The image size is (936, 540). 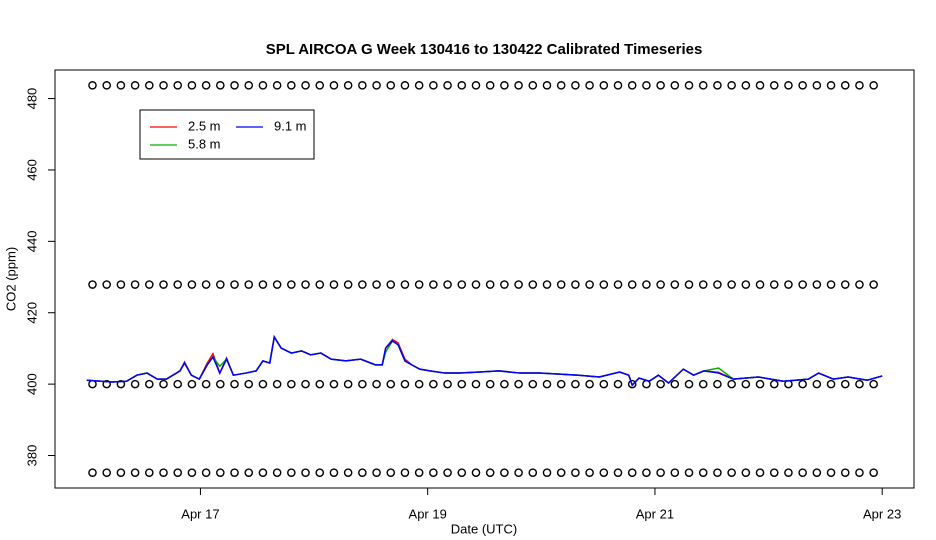 What do you see at coordinates (31, 384) in the screenshot?
I see `y-tick-label: 400` at bounding box center [31, 384].